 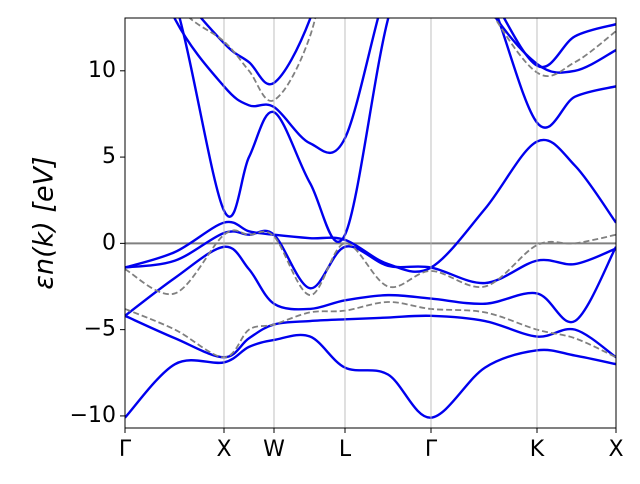 I want to click on y-tick-label: −10, so click(x=93, y=415).